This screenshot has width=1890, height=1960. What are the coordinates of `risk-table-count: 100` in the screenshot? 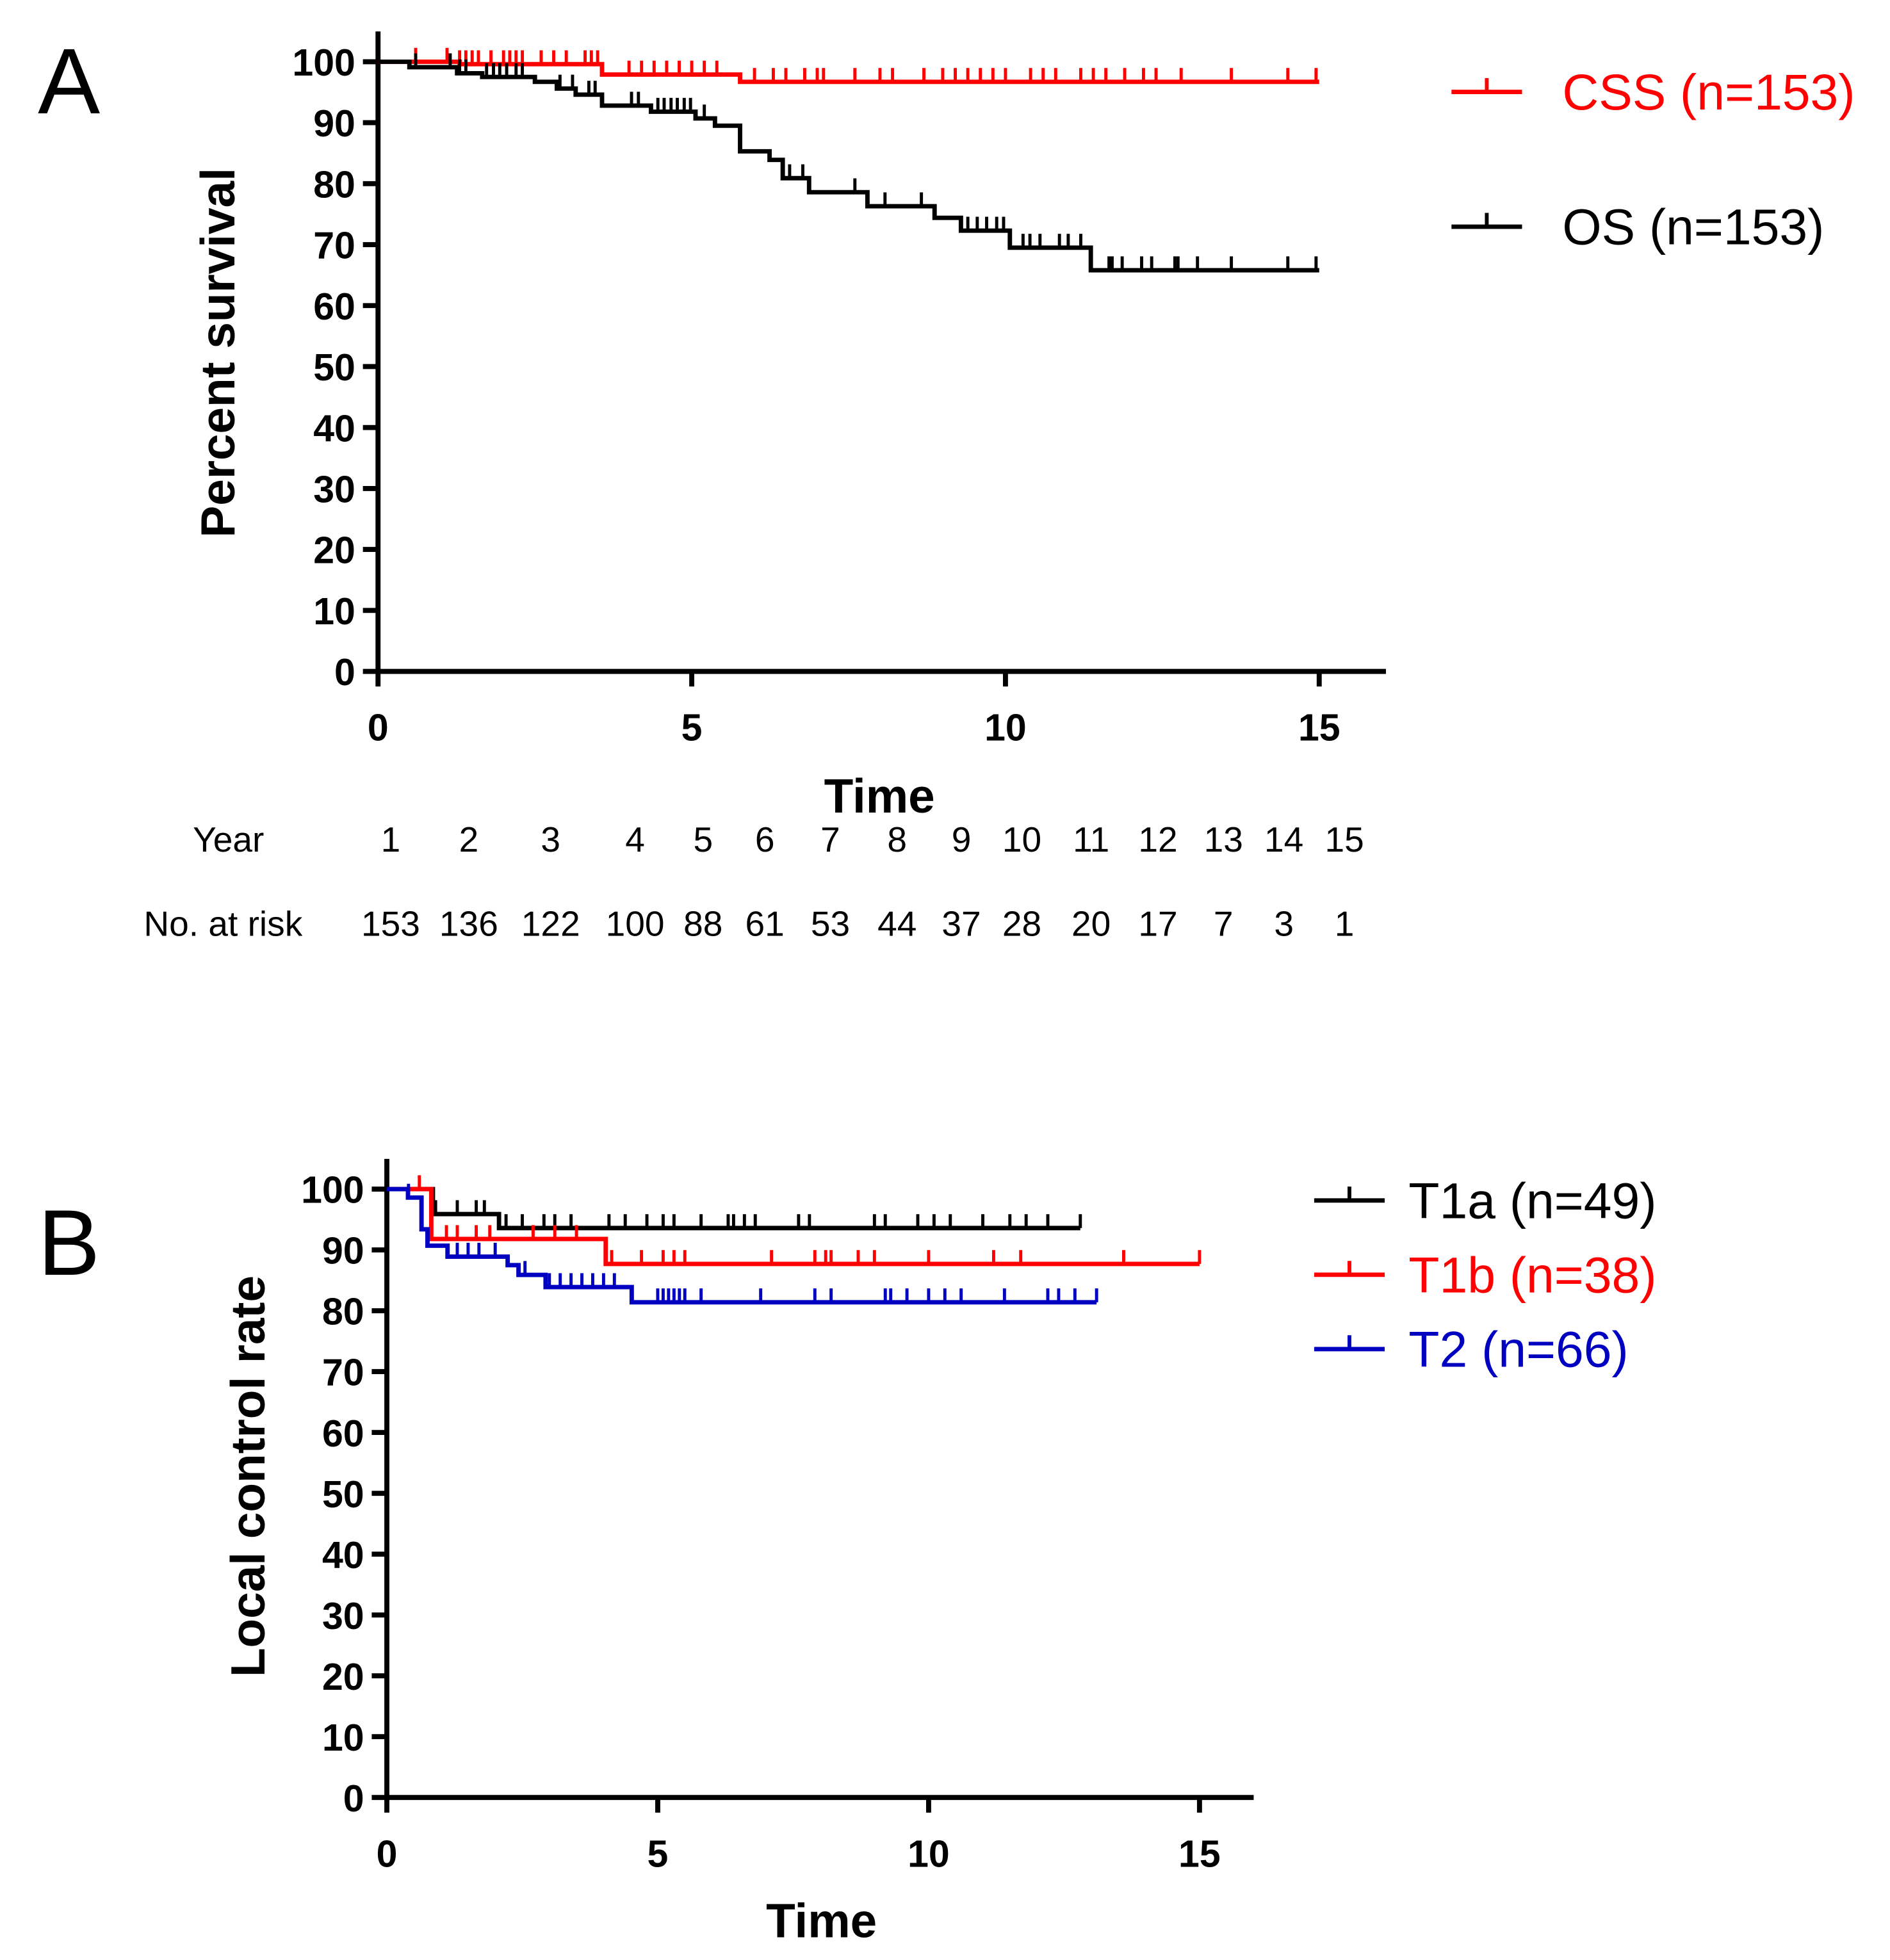 It's located at (635, 924).